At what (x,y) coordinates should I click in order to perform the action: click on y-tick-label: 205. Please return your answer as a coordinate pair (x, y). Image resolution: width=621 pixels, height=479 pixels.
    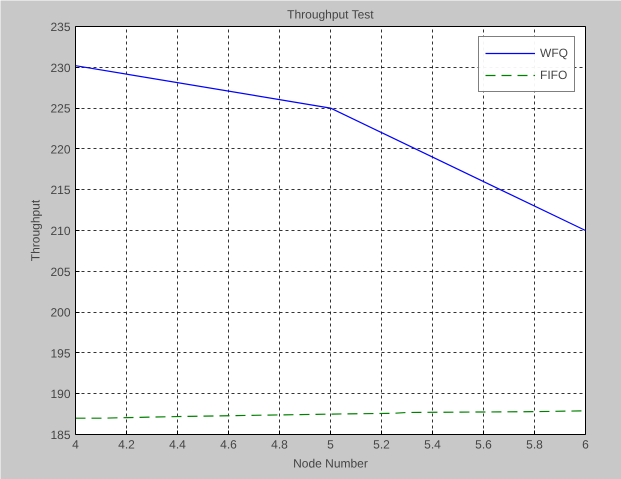
    Looking at the image, I should click on (60, 271).